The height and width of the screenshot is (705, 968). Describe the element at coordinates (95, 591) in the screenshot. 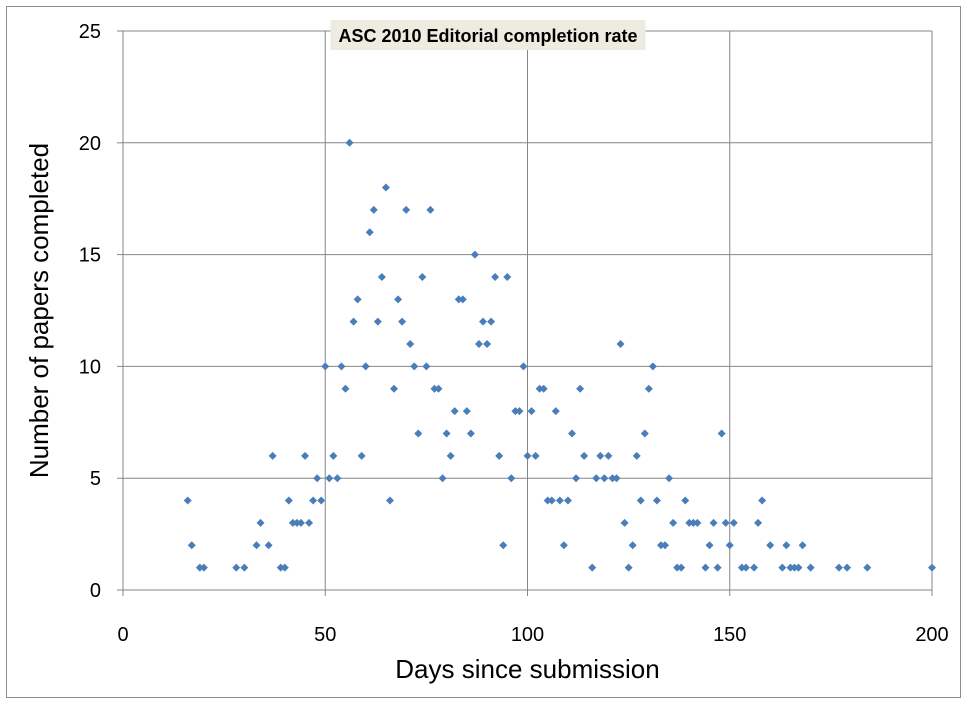

I see `y-tick-label: 0` at that location.